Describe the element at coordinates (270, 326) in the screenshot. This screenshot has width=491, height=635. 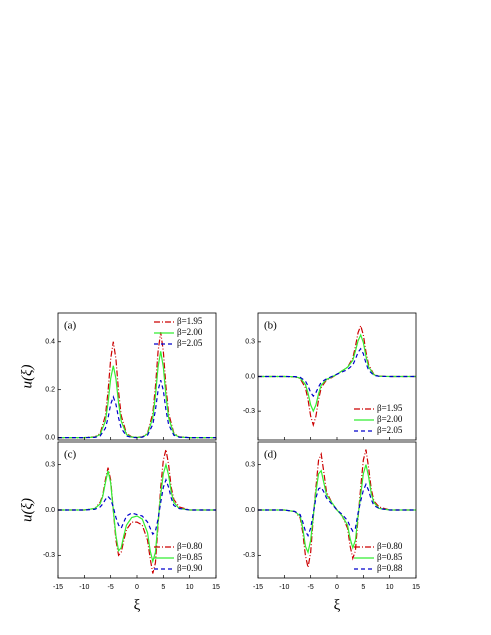
I see `panel-label: (b)` at that location.